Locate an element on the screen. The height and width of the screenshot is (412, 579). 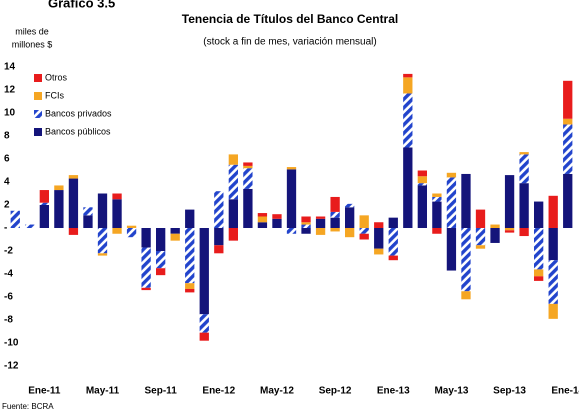
y-tick-label: 2 is located at coordinates (7, 205).